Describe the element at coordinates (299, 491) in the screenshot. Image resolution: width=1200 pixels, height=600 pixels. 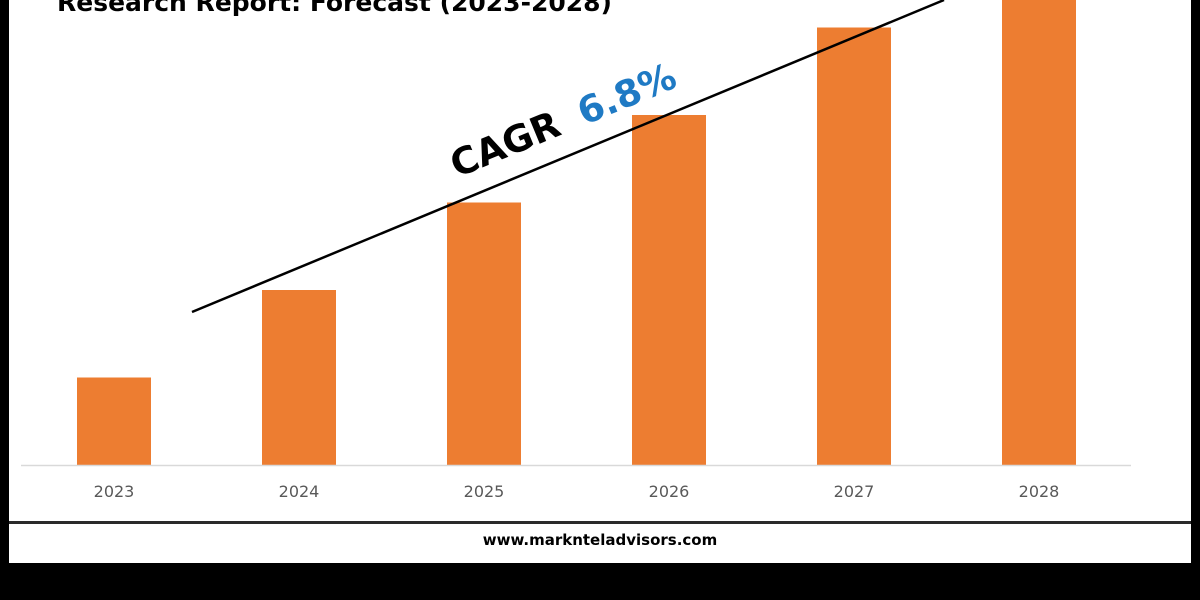
I see `x-tick-label: 2024` at that location.